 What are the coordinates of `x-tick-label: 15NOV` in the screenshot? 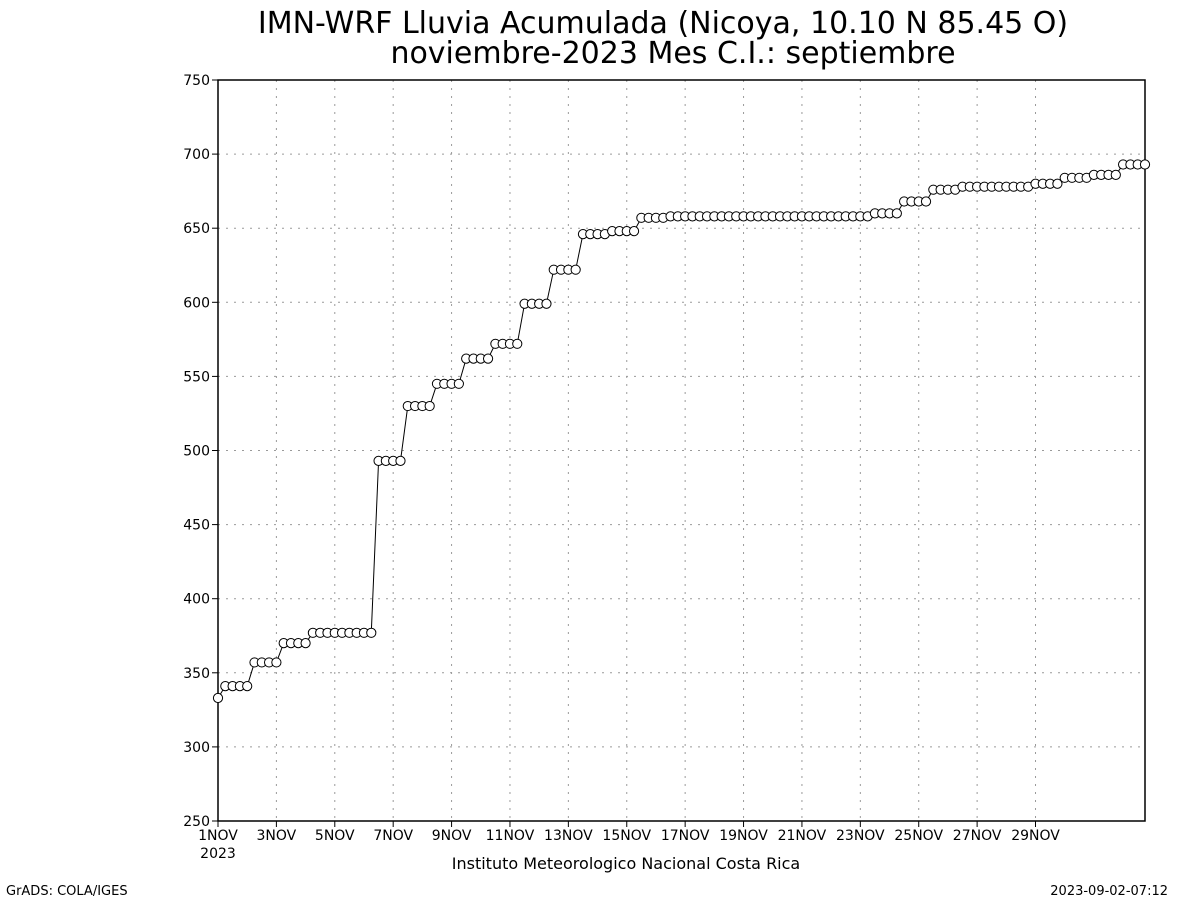 It's located at (626, 836).